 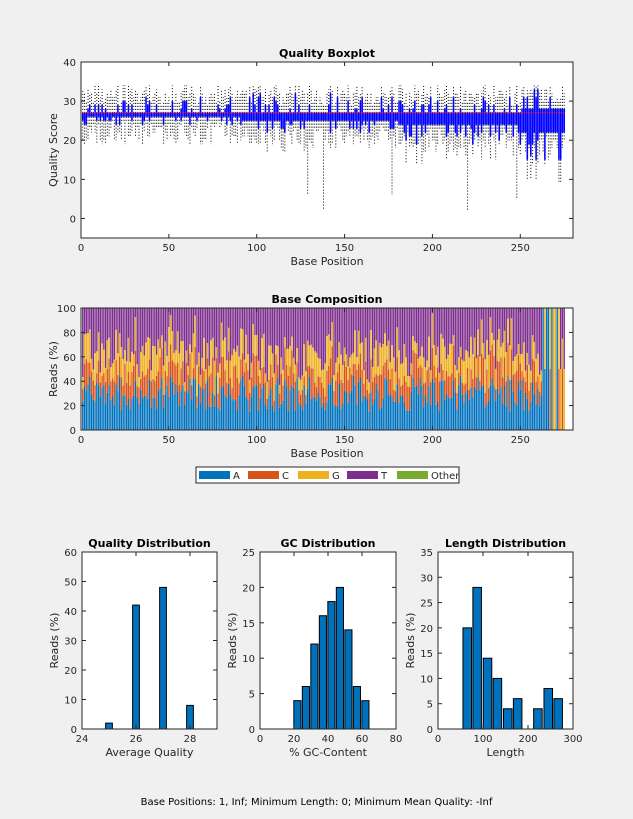 What do you see at coordinates (149, 640) in the screenshot?
I see `plot-area` at bounding box center [149, 640].